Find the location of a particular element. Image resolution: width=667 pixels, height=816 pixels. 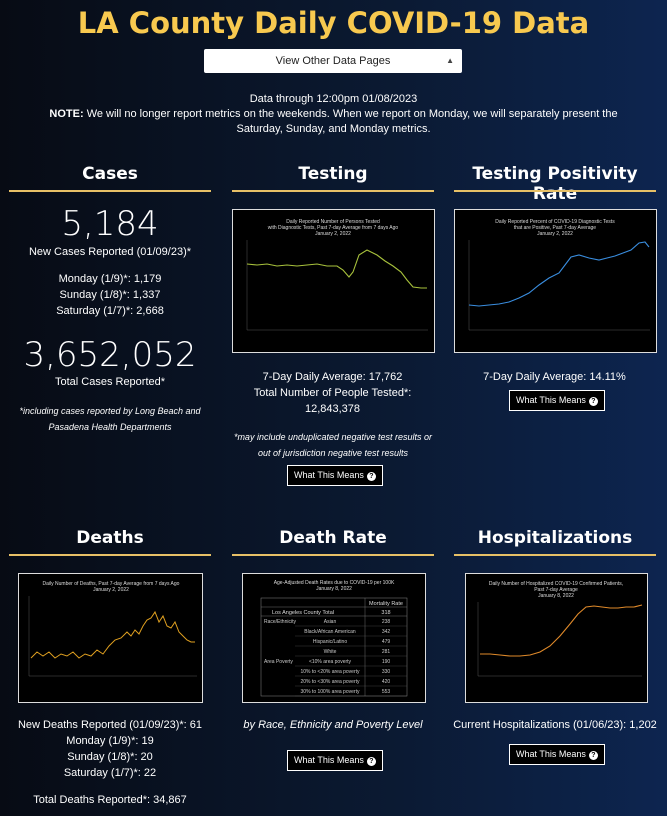

hospitalizations-what-this-means-button: What This Means? is located at coordinates (557, 754).